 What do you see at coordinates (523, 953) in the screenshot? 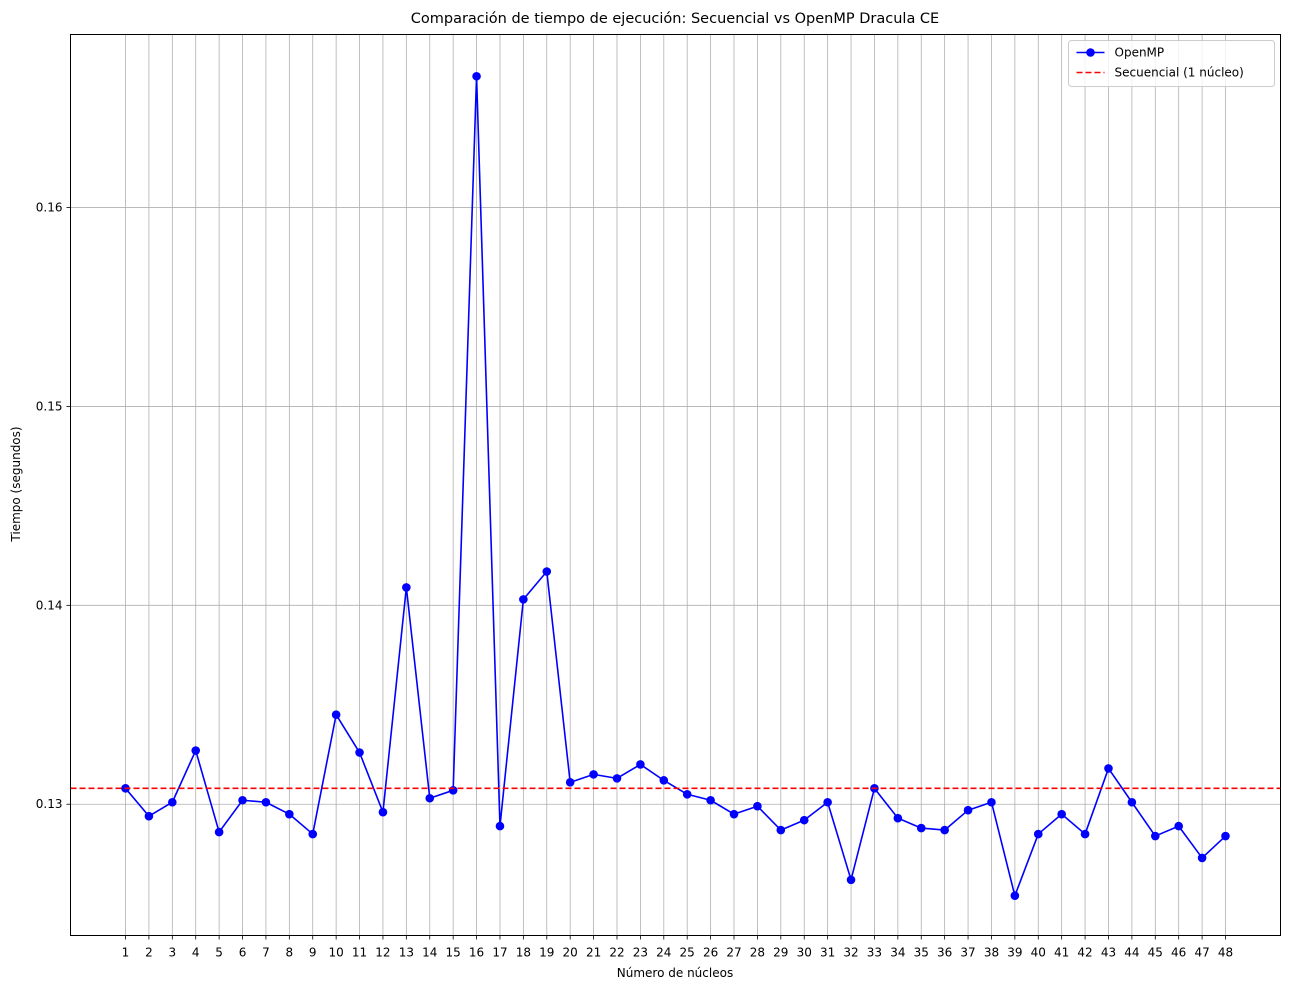
I see `x-tick-label: 18` at bounding box center [523, 953].